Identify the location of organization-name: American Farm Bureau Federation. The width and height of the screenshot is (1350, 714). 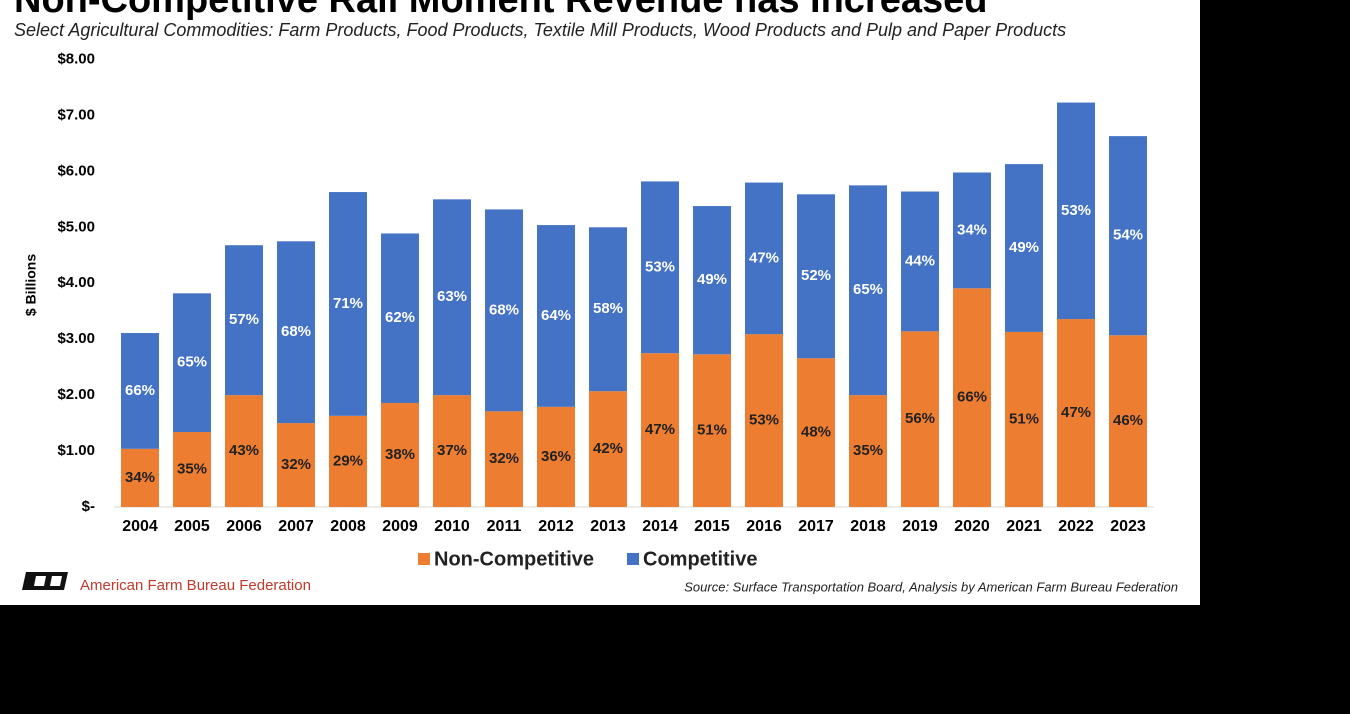
(195, 585).